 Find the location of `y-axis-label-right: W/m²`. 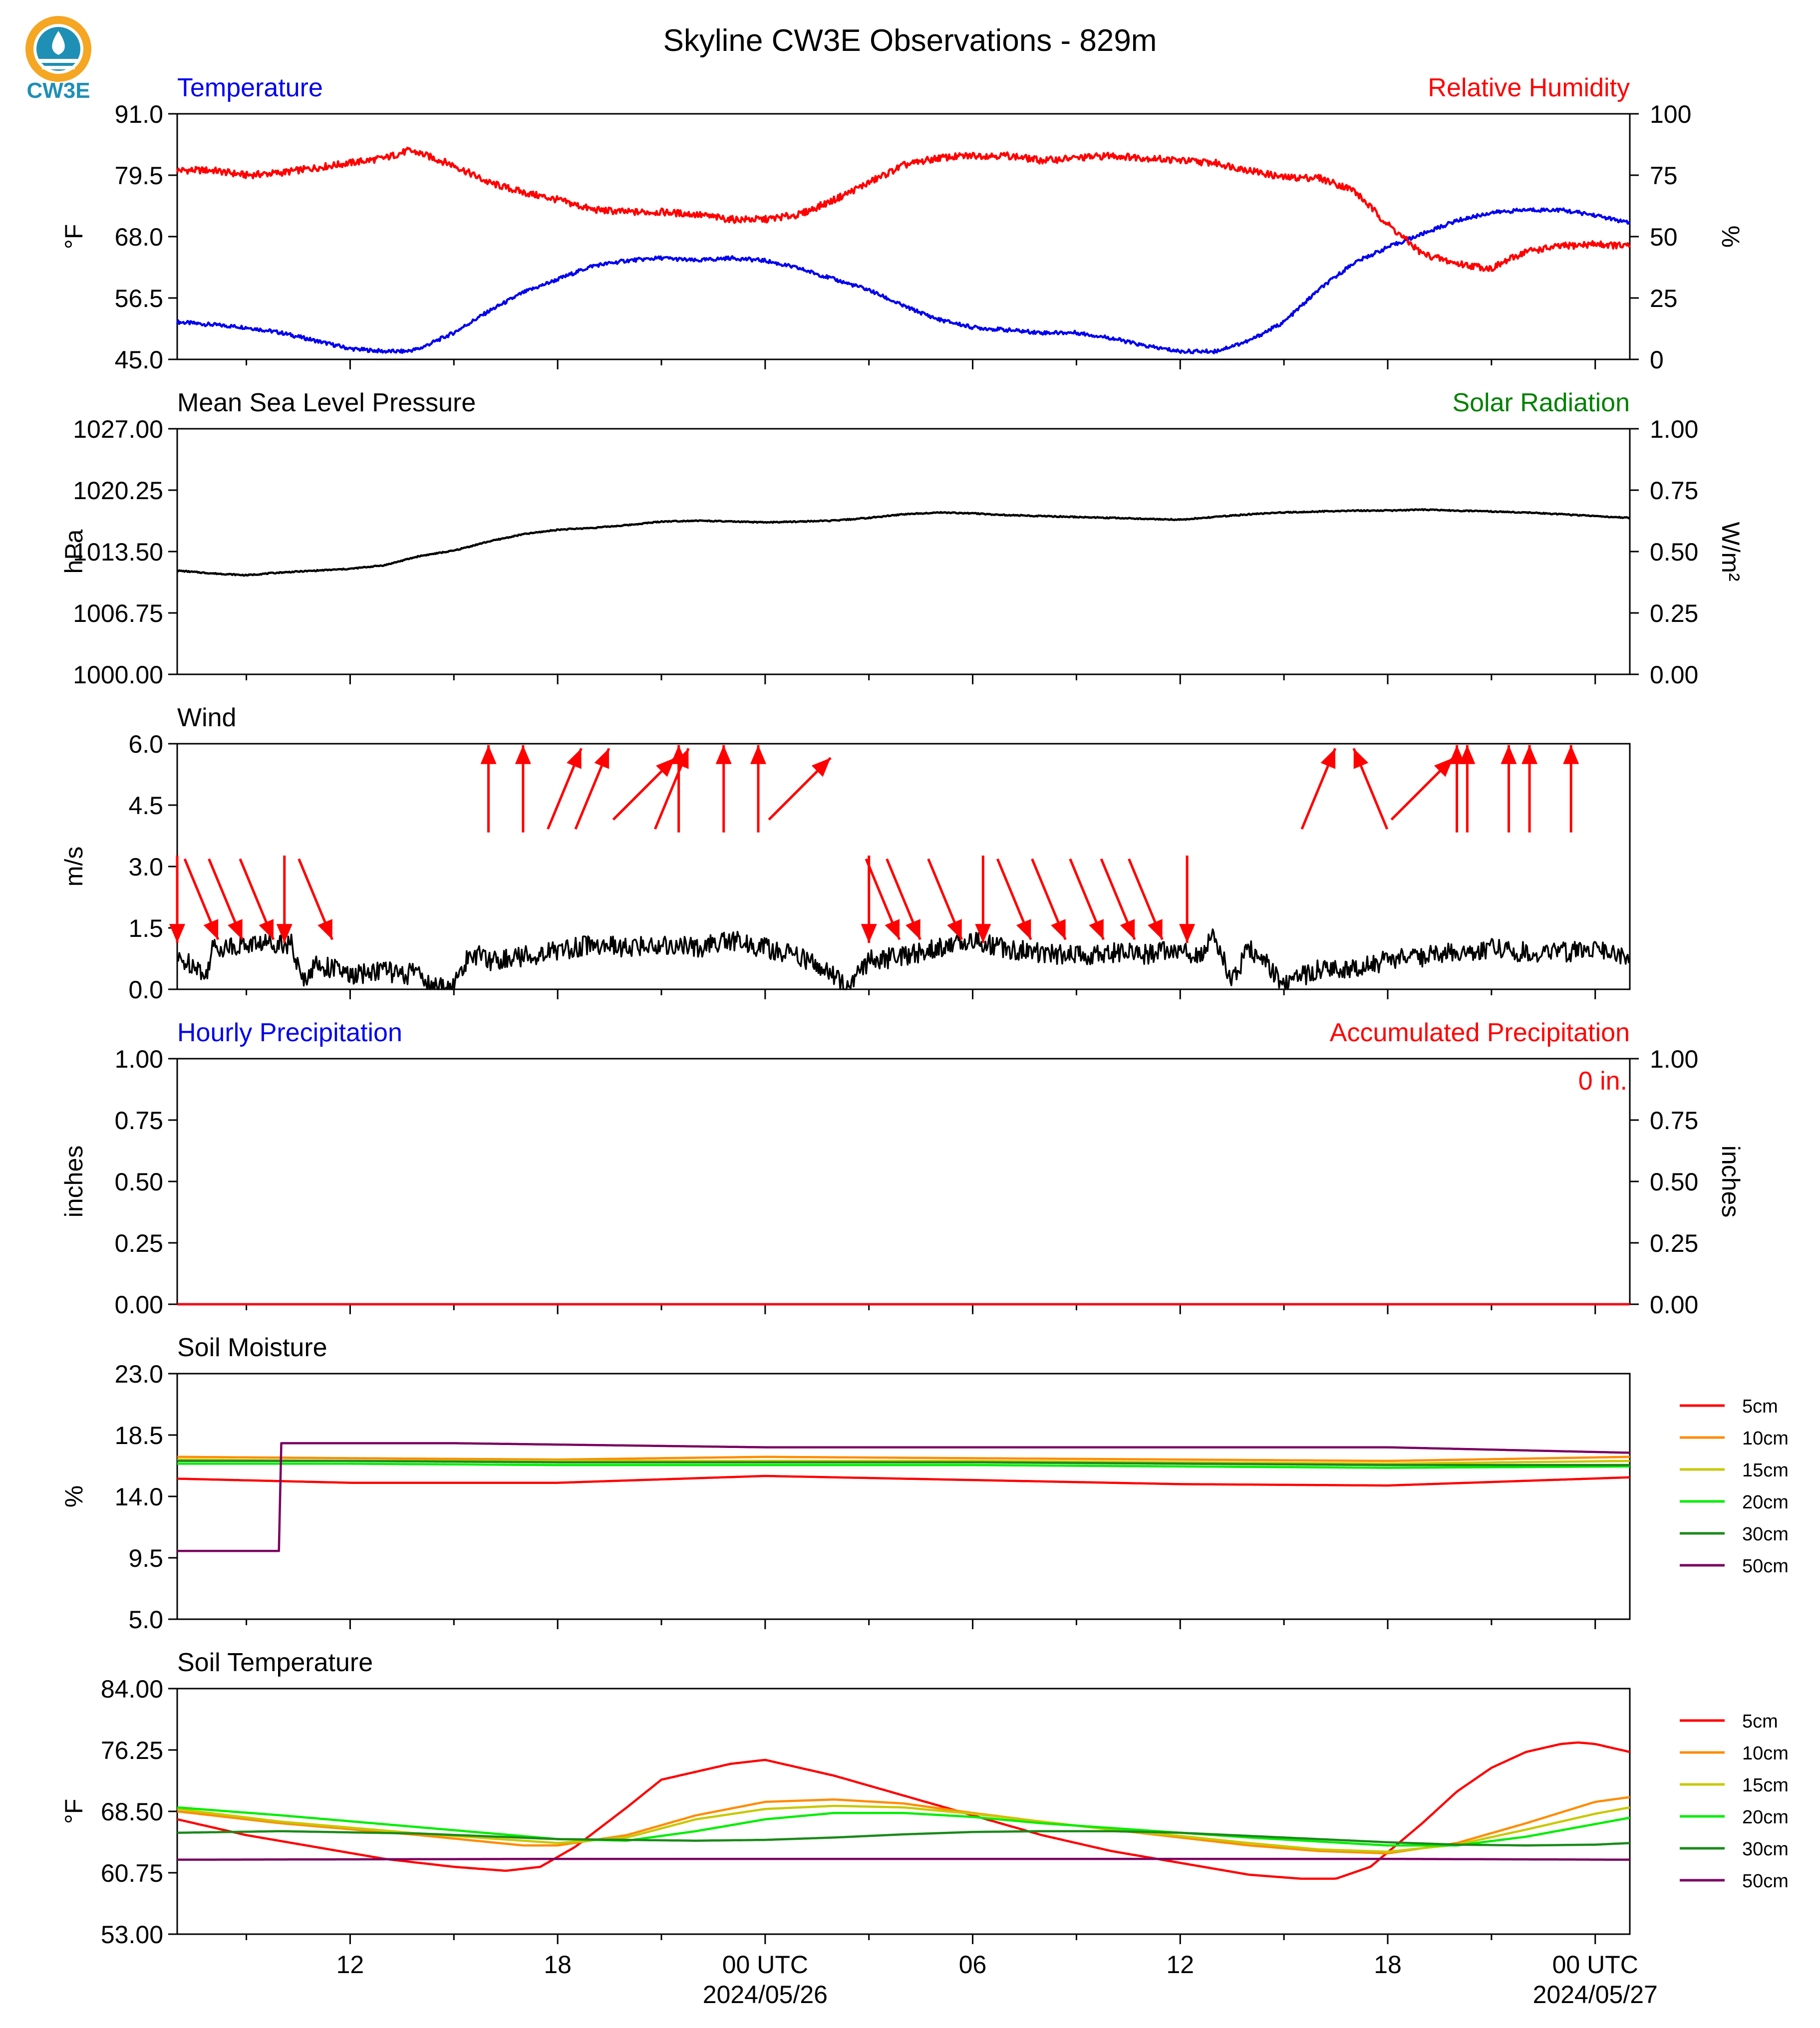

y-axis-label-right: W/m² is located at coordinates (1731, 551).